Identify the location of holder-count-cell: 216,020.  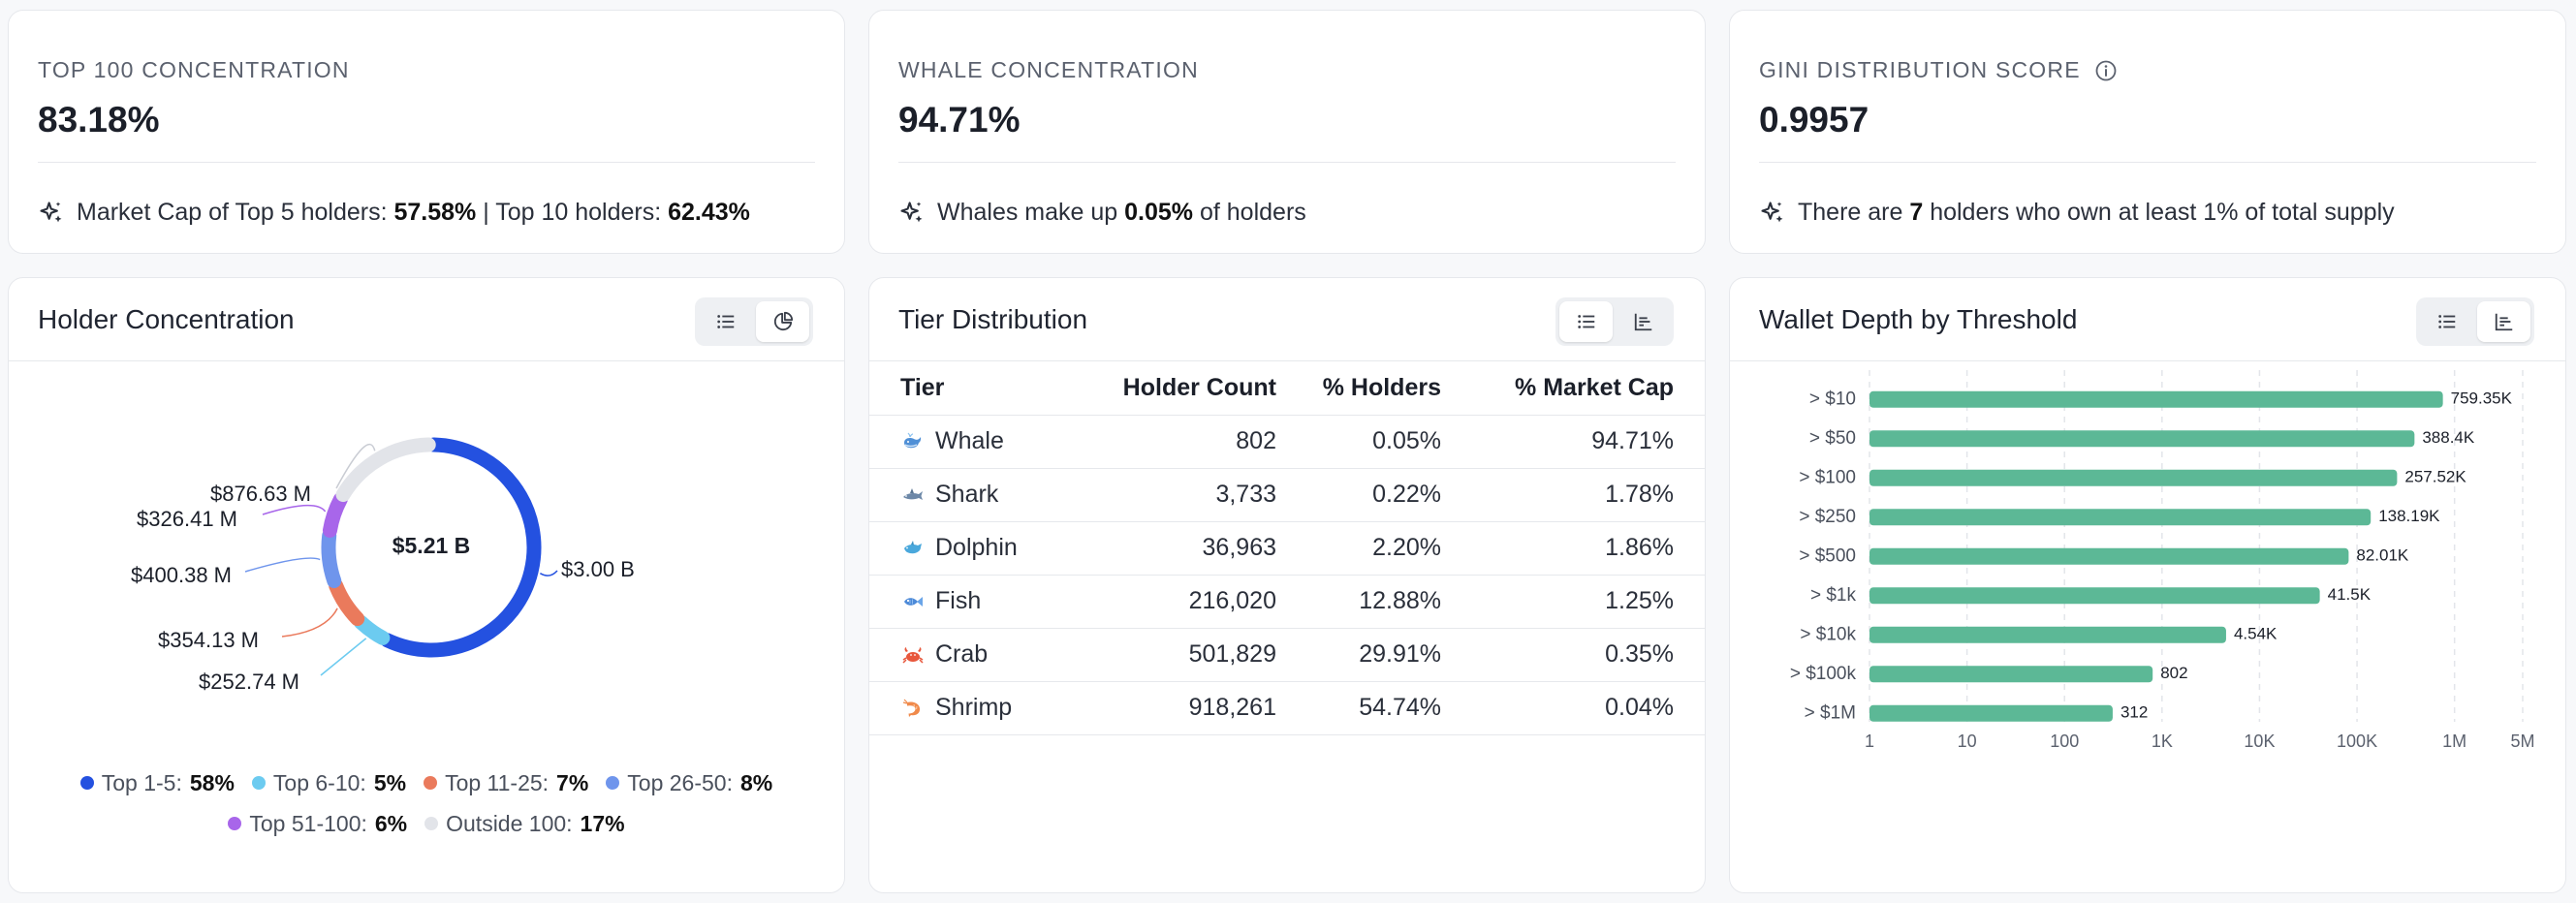
(1184, 602).